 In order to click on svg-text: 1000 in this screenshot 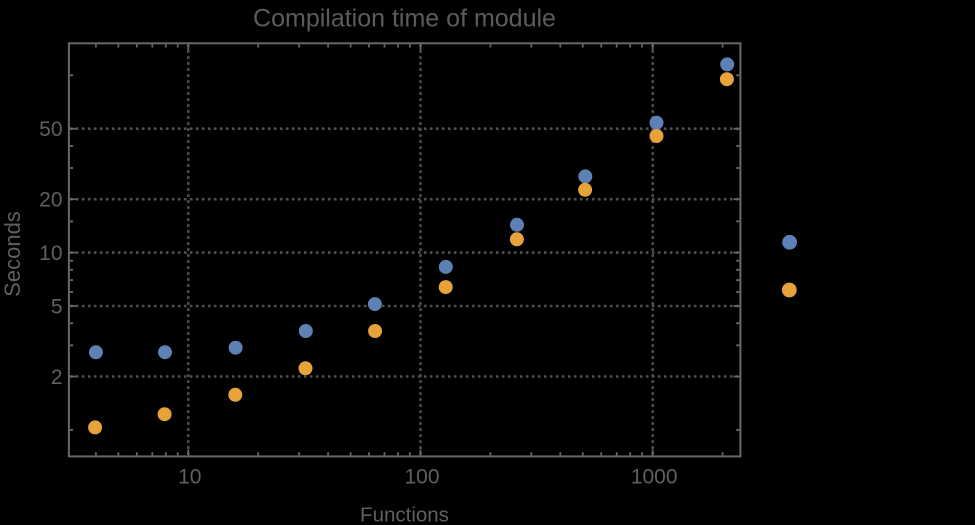, I will do `click(654, 476)`.